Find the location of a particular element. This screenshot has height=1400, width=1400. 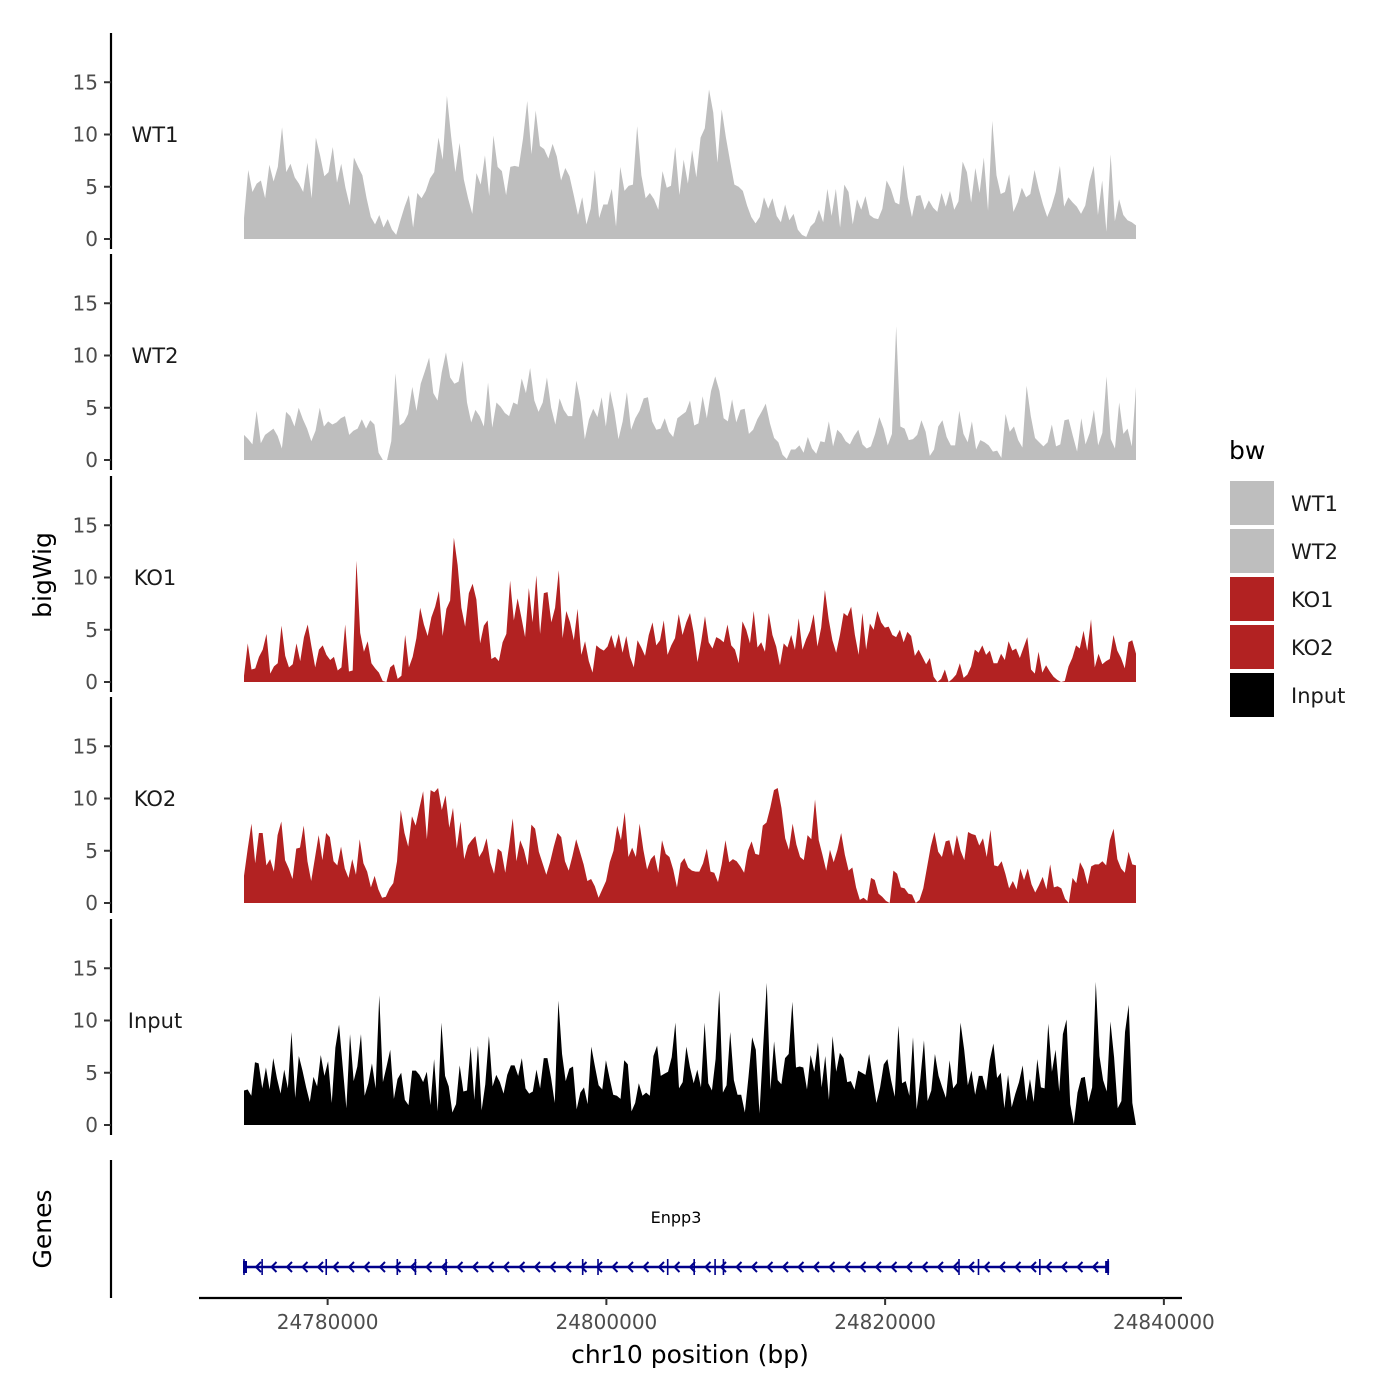

y-tick-label-wt2-10: 10 is located at coordinates (85, 356).